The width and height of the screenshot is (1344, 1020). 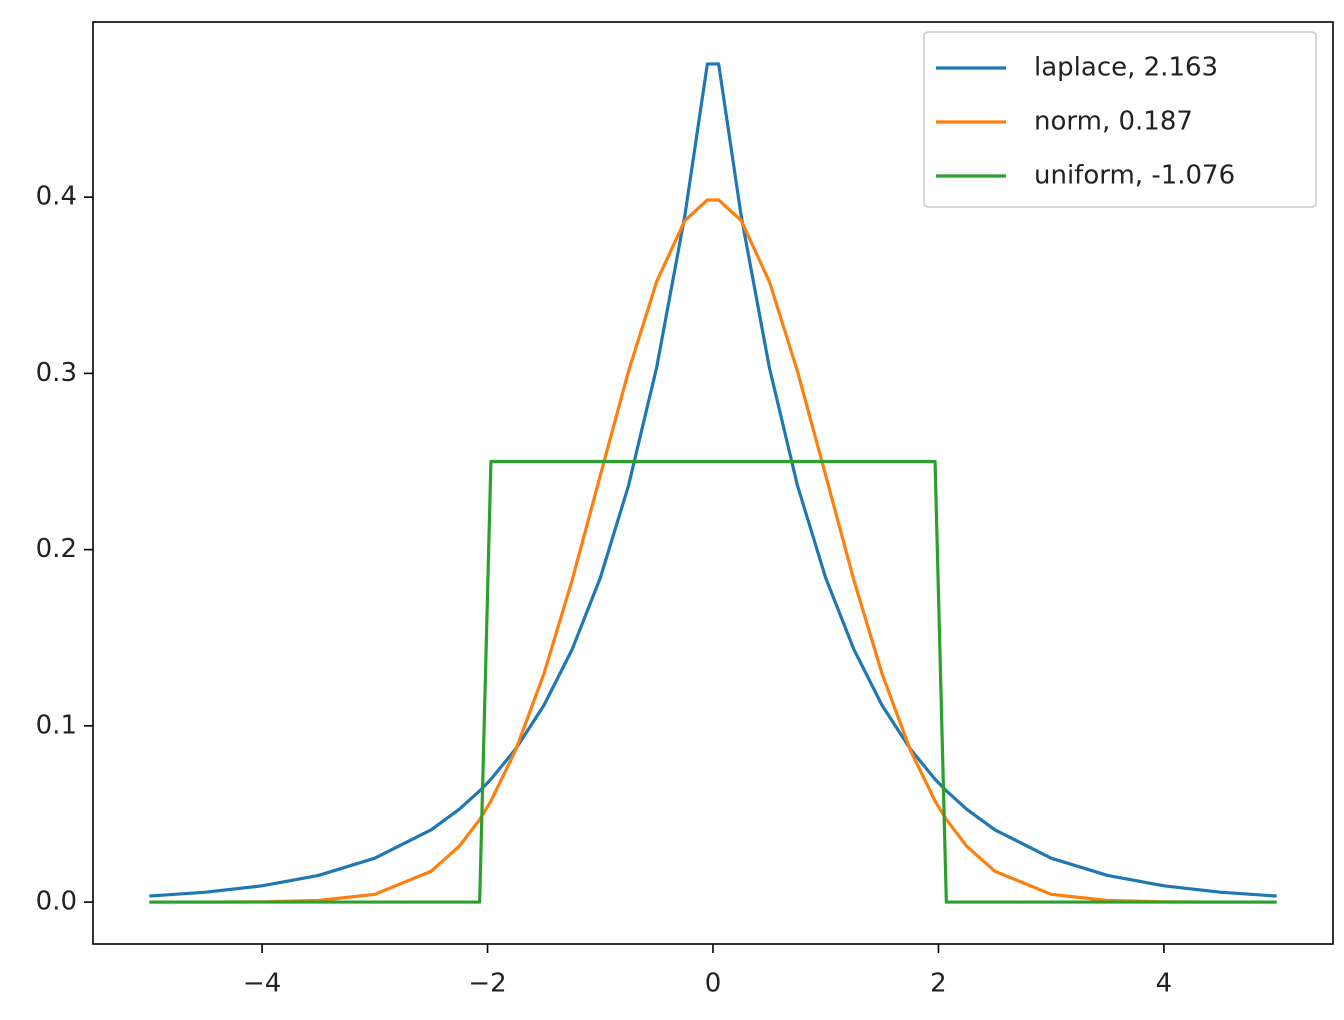 I want to click on y-tick-label: 0.1, so click(x=56, y=725).